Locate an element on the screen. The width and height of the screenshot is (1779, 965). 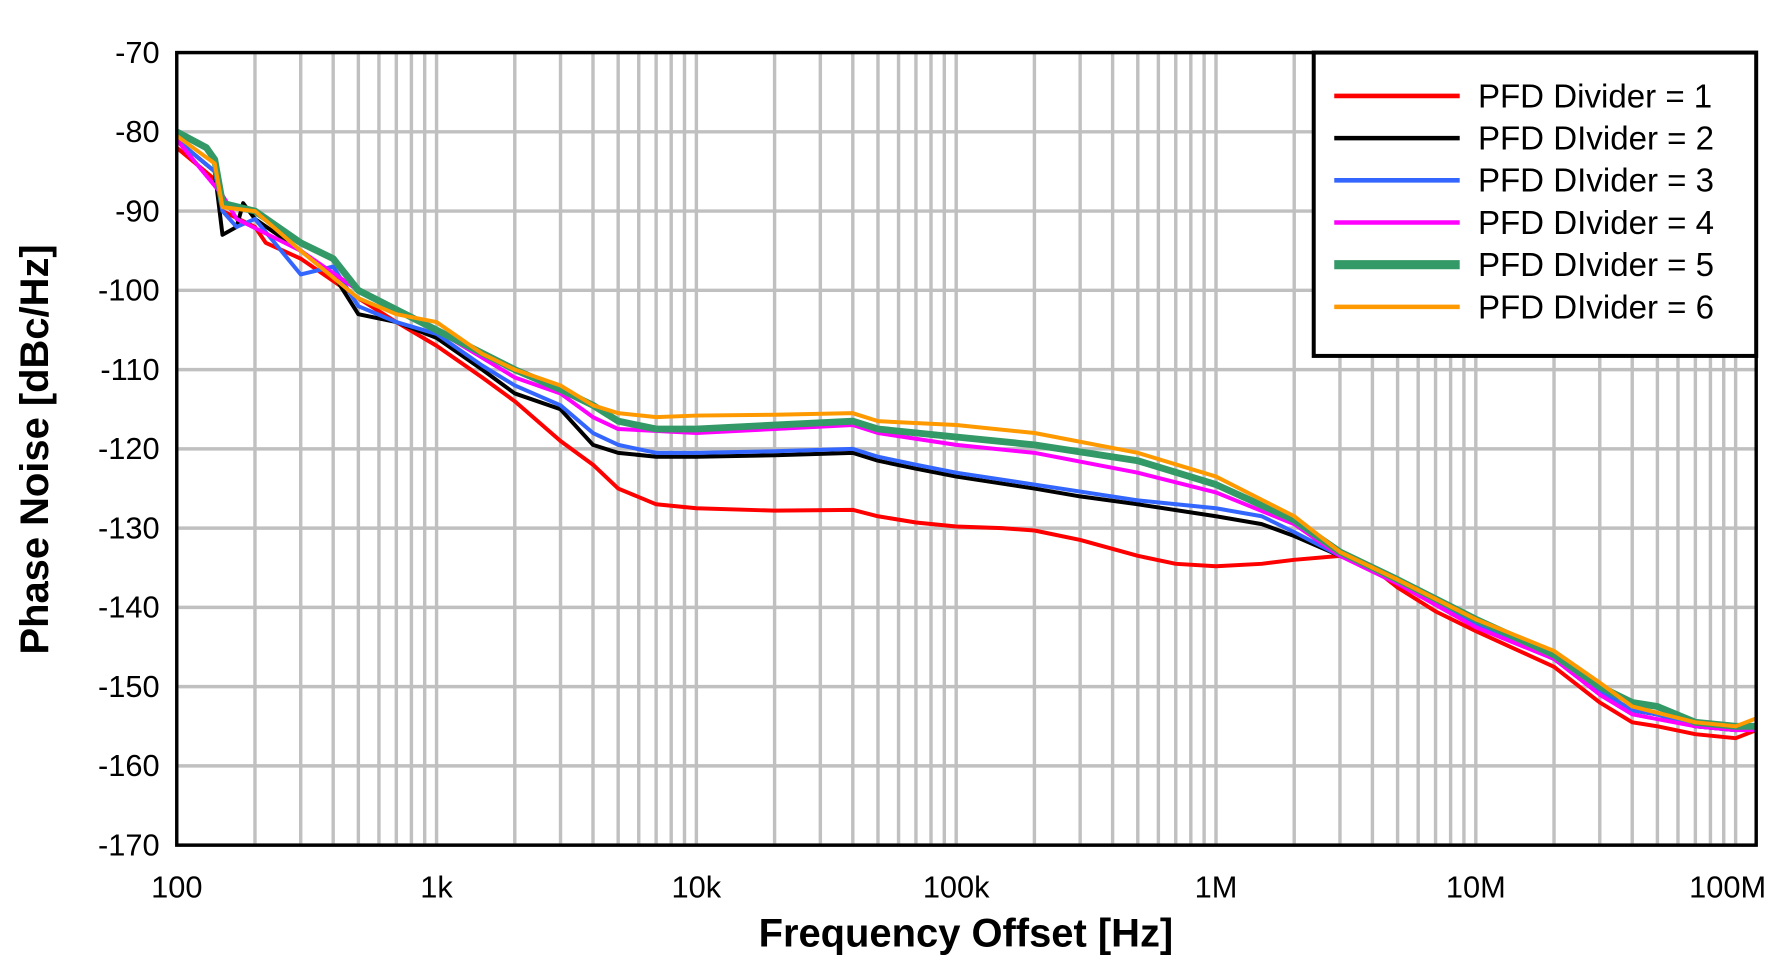
x-tick-label: 100M is located at coordinates (1727, 887).